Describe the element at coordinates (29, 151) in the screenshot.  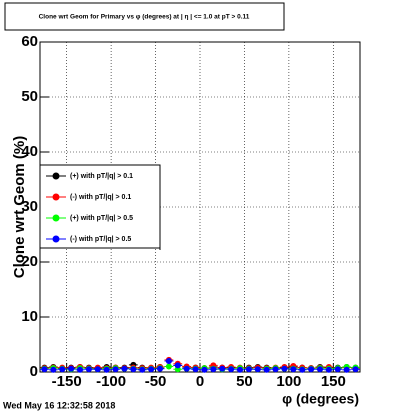
I see `y-tick-label: 40` at that location.